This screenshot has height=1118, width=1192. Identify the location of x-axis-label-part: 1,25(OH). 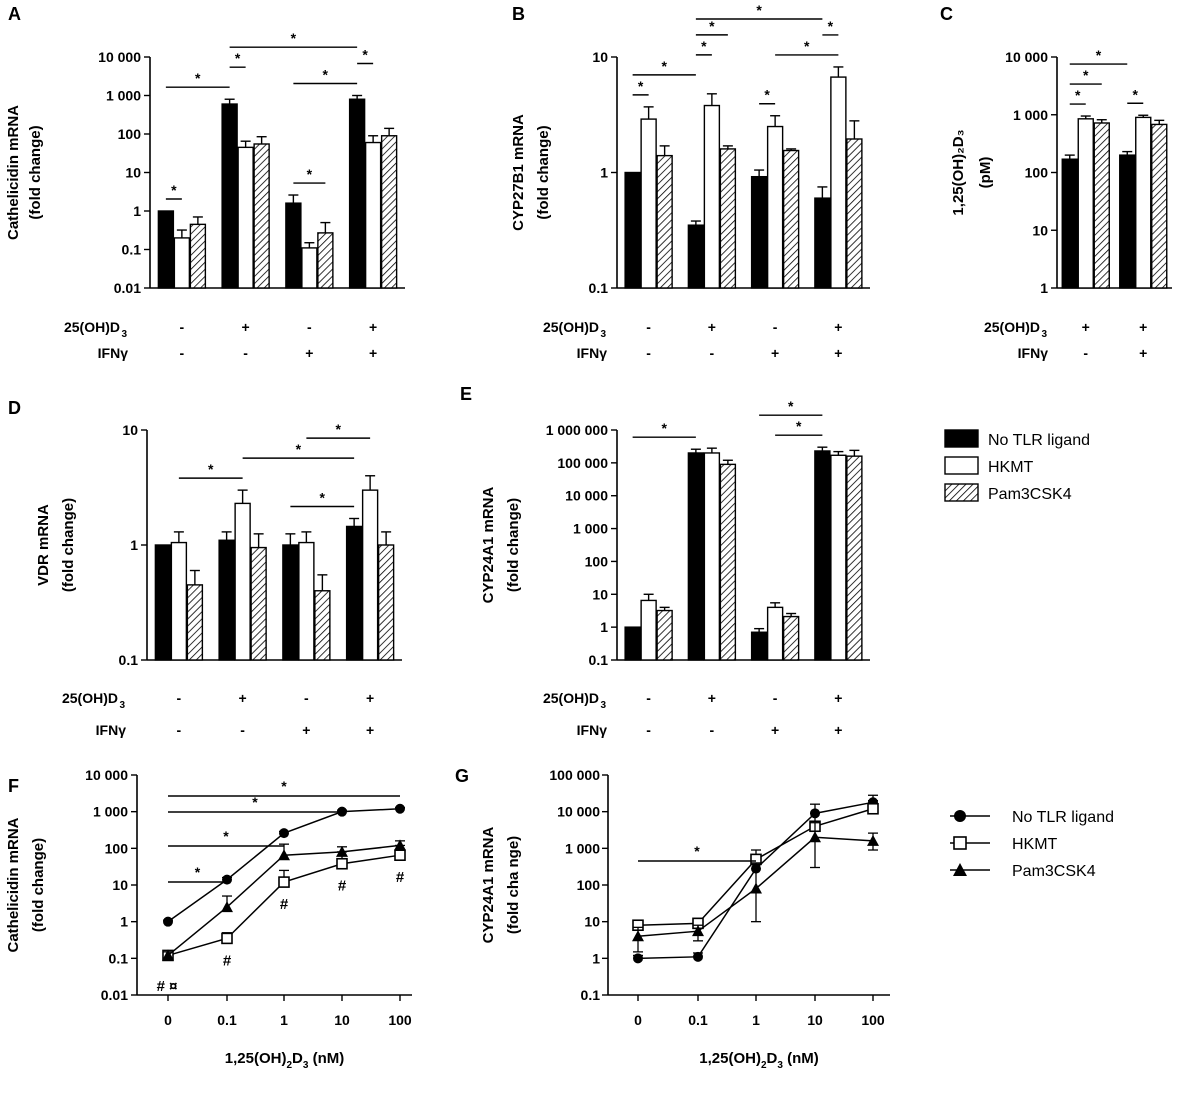
(730, 1058).